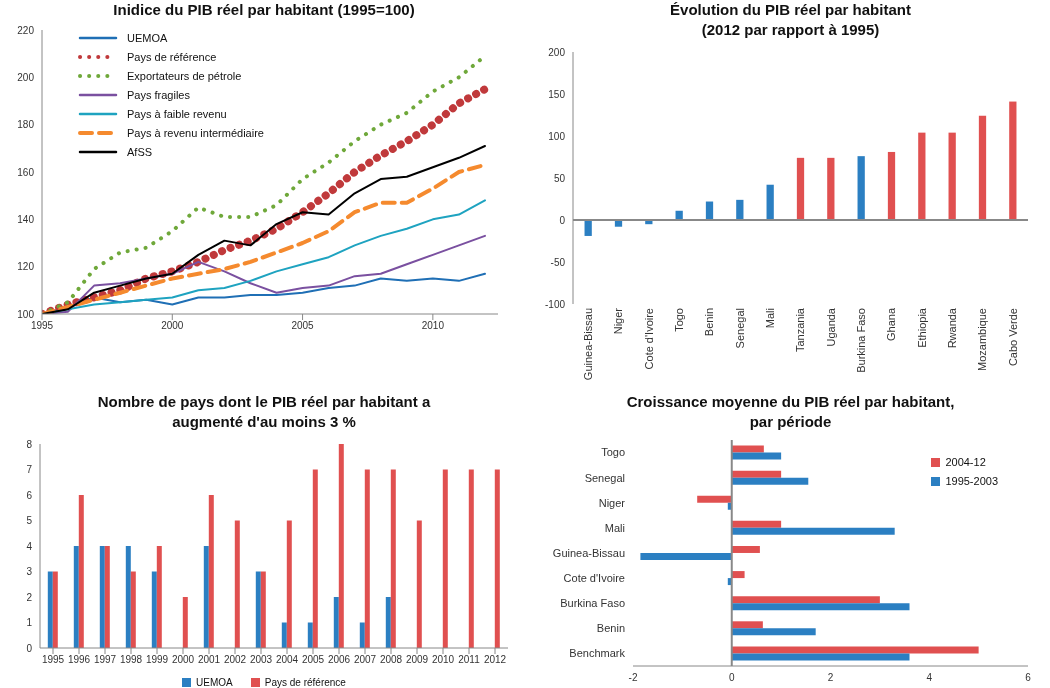 The height and width of the screenshot is (688, 1050). I want to click on x-tick-label: 0, so click(731, 678).